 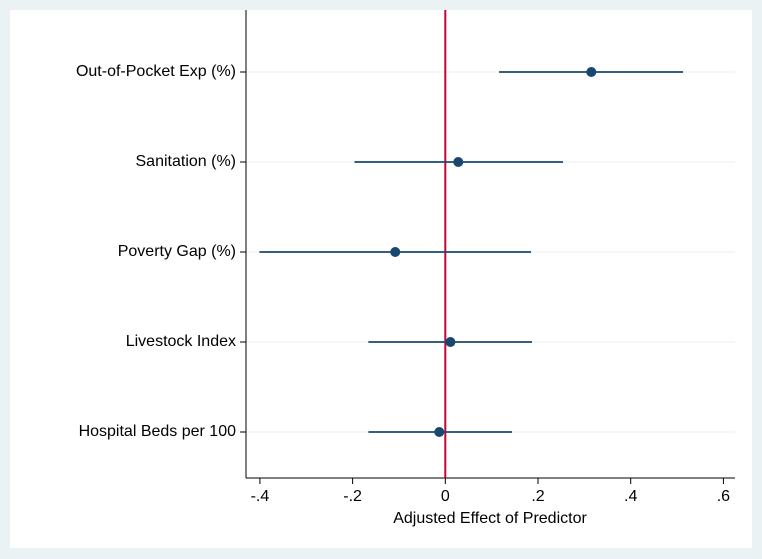 I want to click on x-tick-label: .4, so click(x=630, y=496).